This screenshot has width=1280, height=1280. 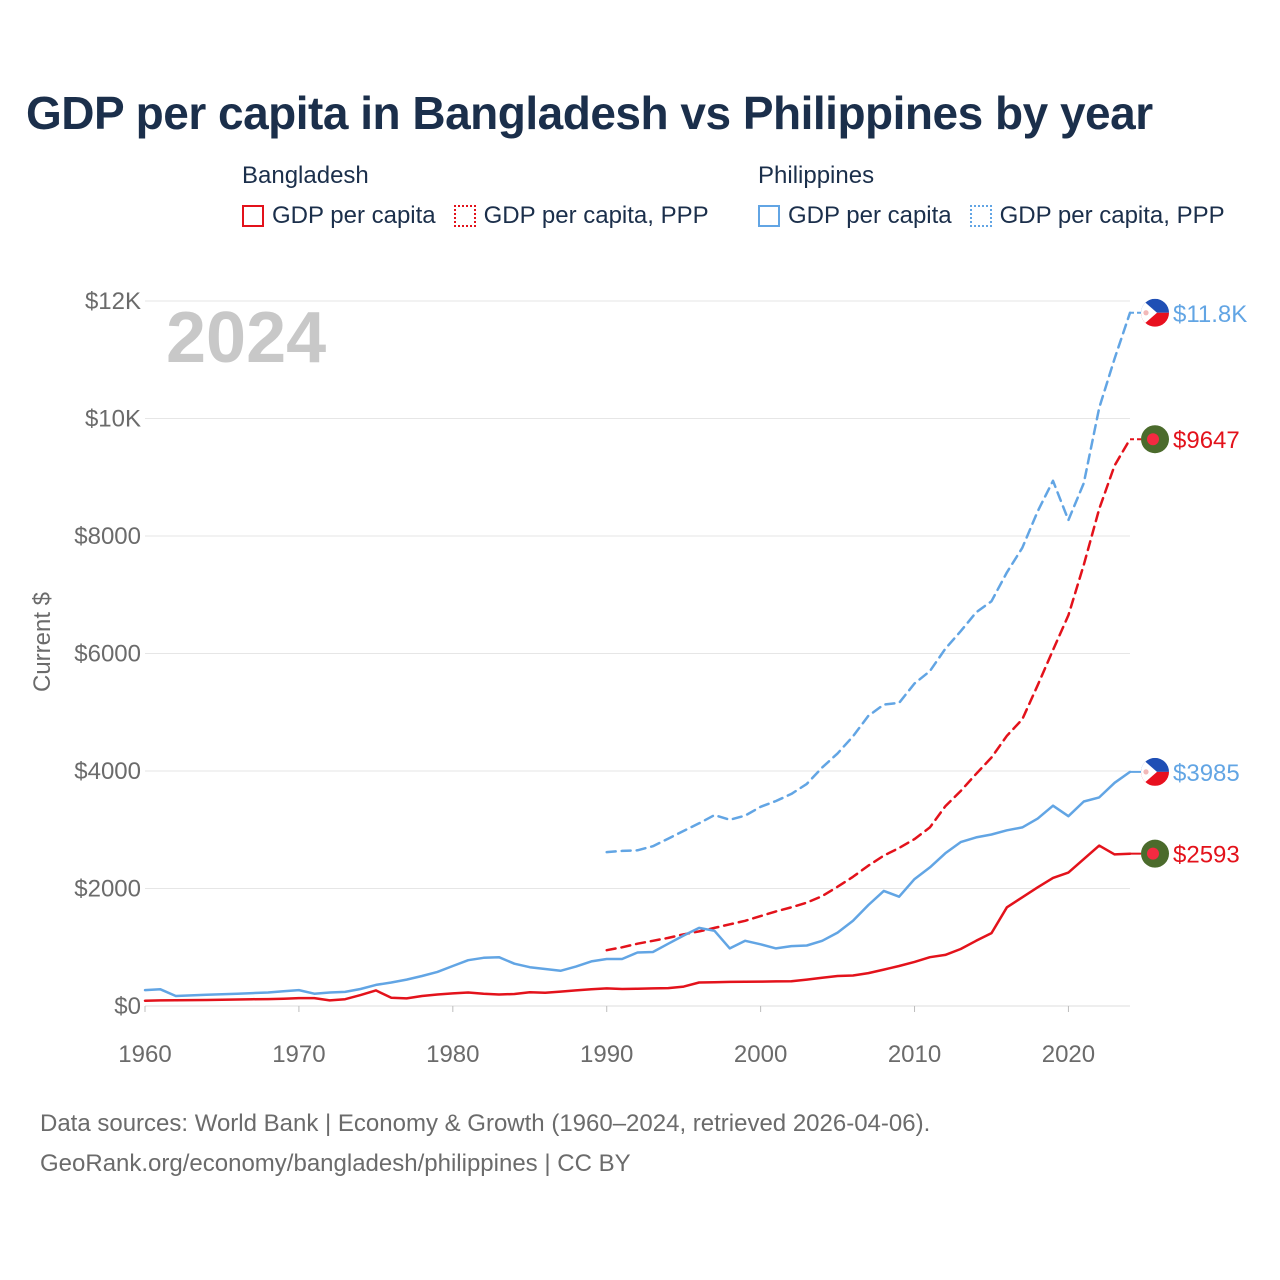 What do you see at coordinates (816, 175) in the screenshot?
I see `legend-group-title: Philippines` at bounding box center [816, 175].